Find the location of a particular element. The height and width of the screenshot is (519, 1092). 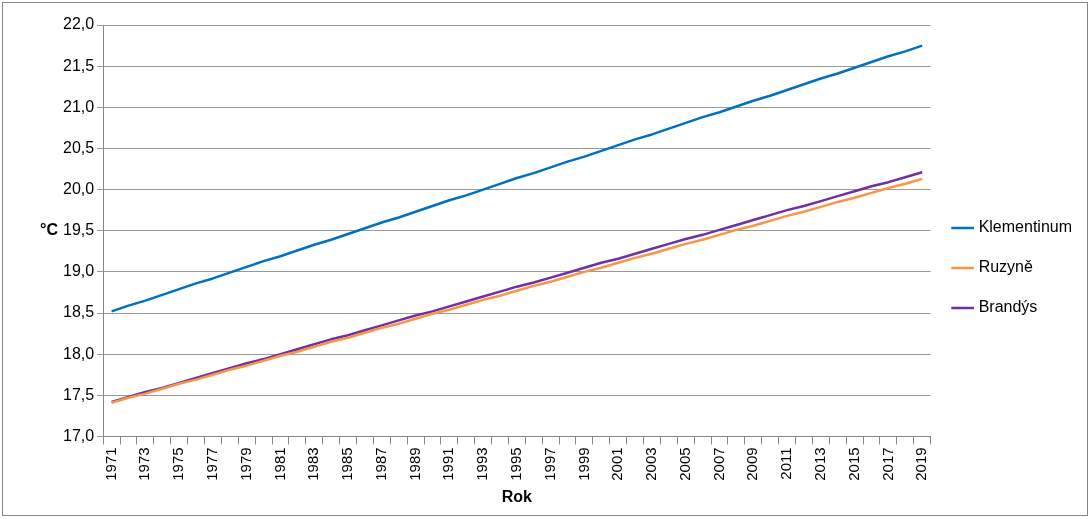

x-tick-label: 2003 is located at coordinates (651, 464).